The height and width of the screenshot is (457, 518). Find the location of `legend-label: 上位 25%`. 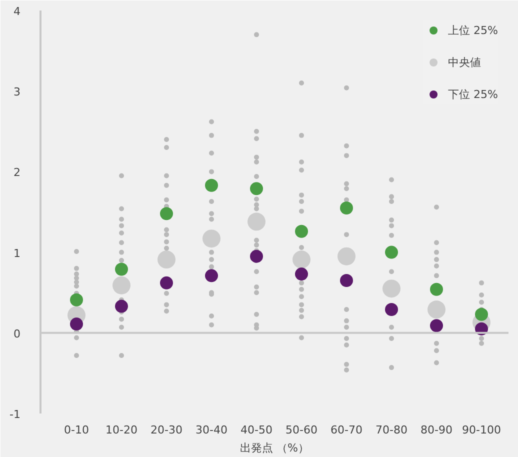

legend-label: 上位 25% is located at coordinates (473, 30).